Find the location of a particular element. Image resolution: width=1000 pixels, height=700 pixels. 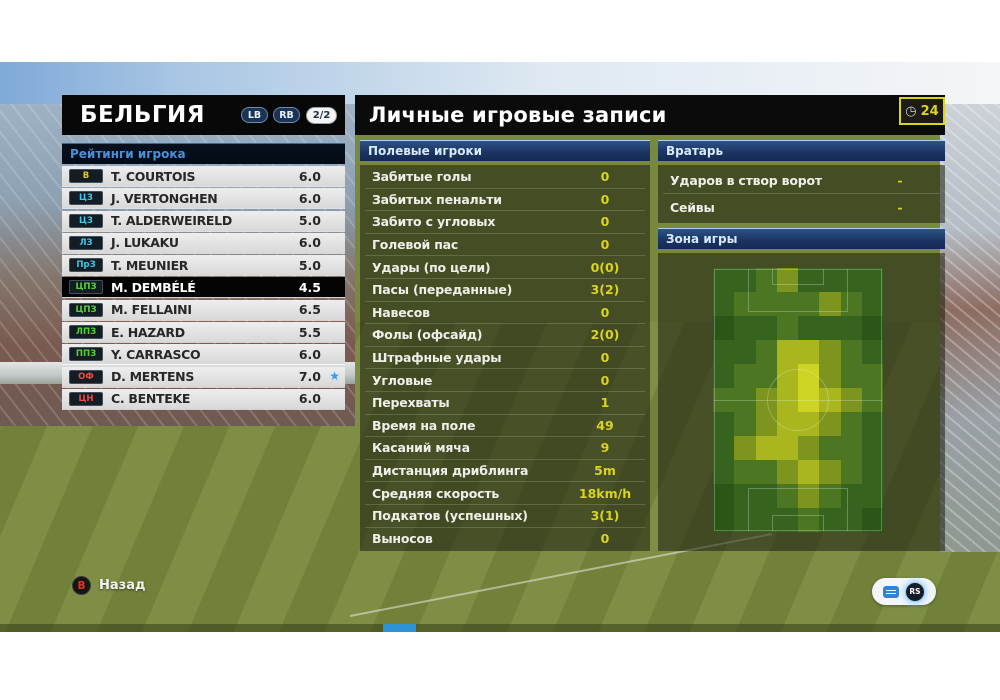

player-row: ЦПЗ M. DEMBÉLÉ 4.5 is located at coordinates (203, 287).